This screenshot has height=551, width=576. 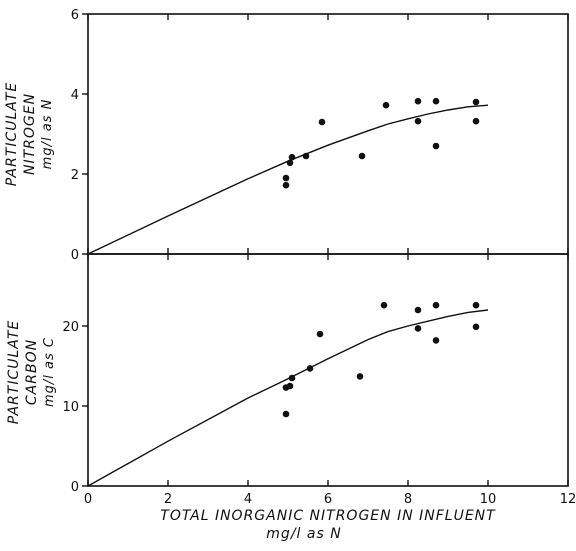 I want to click on y-tick-label: 4, so click(x=75, y=95).